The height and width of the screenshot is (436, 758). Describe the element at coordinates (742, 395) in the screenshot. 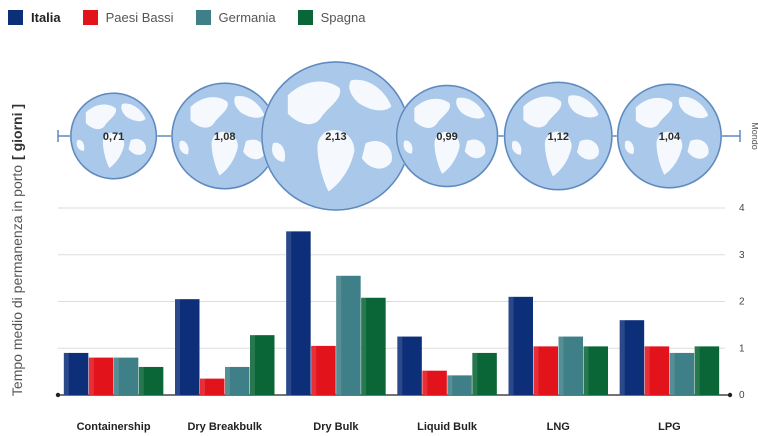

I see `y-tick-label: 0` at that location.